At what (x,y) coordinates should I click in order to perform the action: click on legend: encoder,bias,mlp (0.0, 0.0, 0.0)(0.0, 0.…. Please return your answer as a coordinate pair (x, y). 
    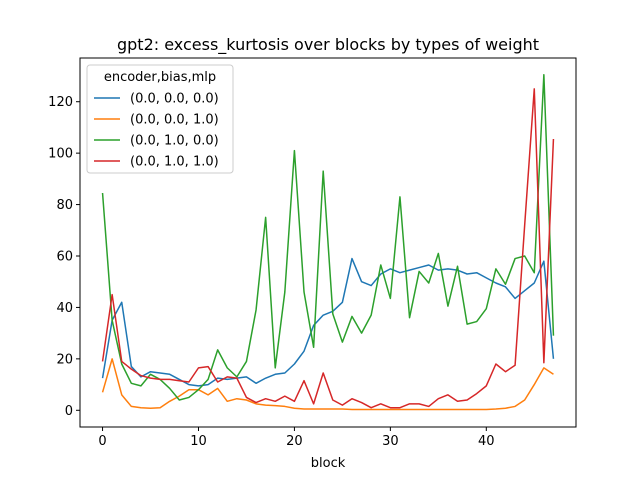
    Looking at the image, I should click on (160, 119).